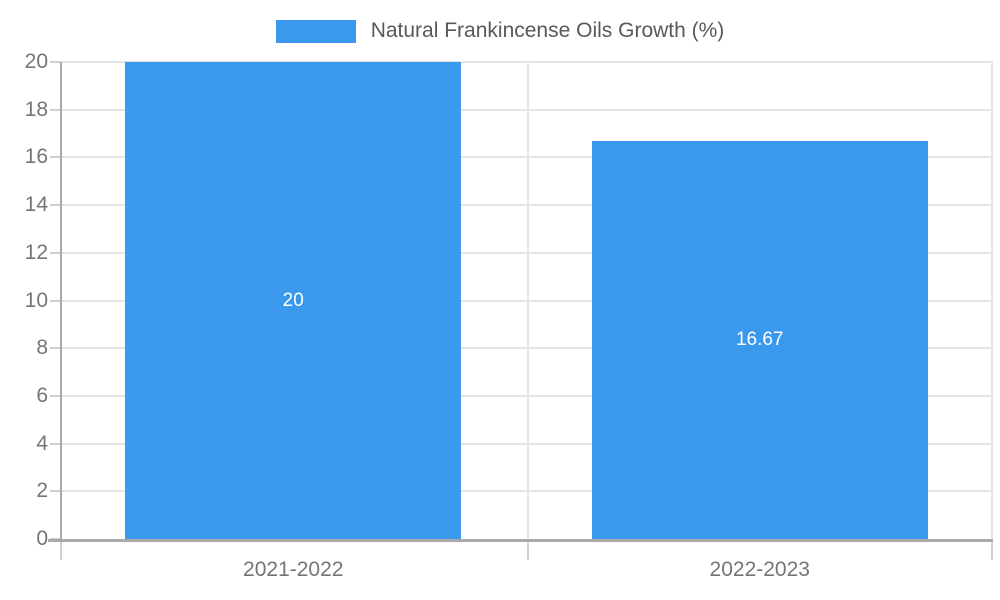  Describe the element at coordinates (36, 300) in the screenshot. I see `y-tick-label: 10` at that location.